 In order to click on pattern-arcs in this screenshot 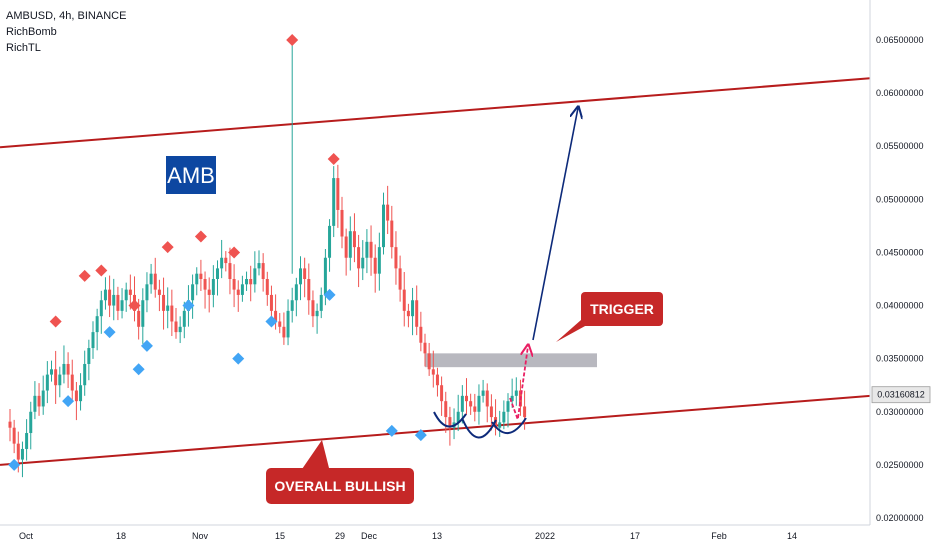, I will do `click(480, 425)`.